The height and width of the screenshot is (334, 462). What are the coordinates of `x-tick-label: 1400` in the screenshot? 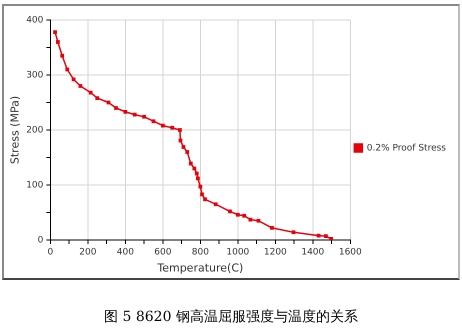 It's located at (313, 253).